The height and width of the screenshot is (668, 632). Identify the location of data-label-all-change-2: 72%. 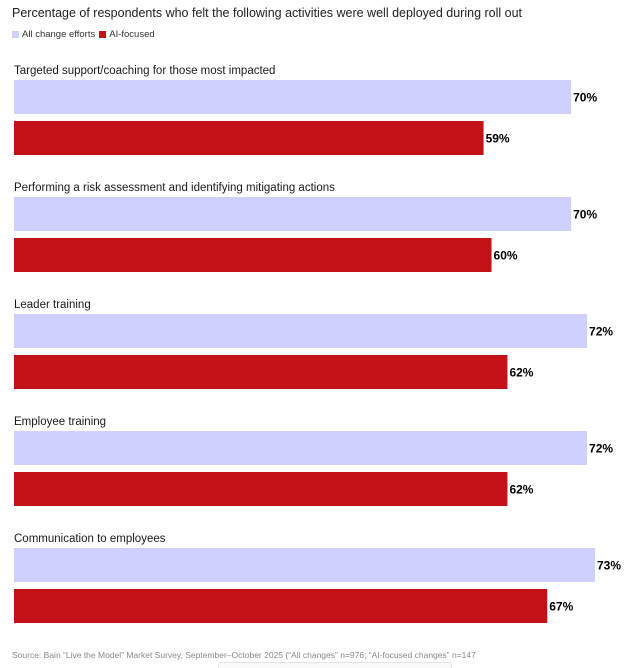
(601, 332).